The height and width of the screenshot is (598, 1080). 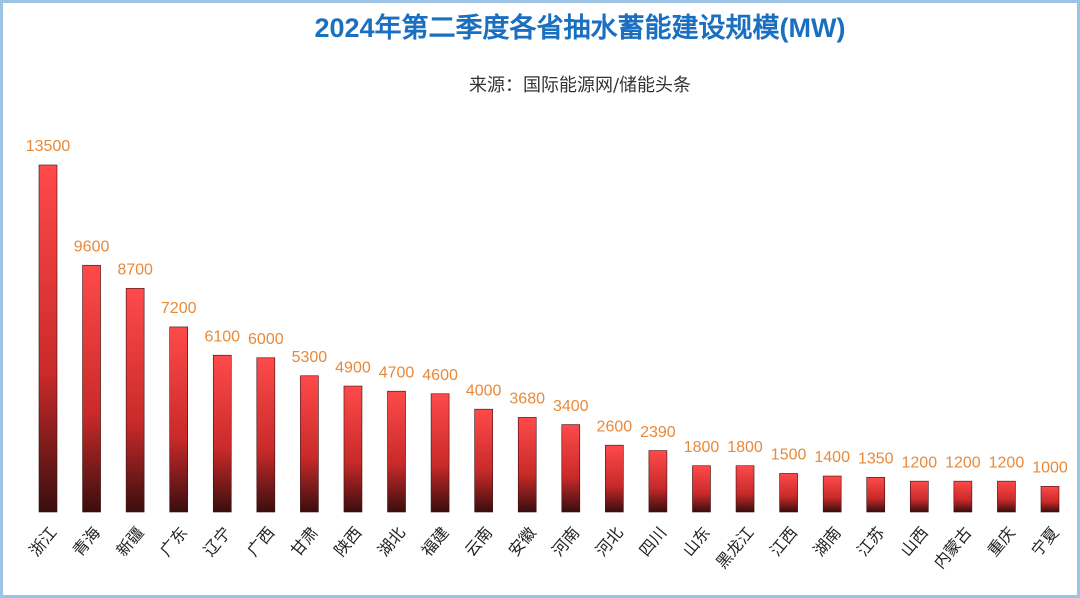 What do you see at coordinates (527, 399) in the screenshot?
I see `value-label: 3680` at bounding box center [527, 399].